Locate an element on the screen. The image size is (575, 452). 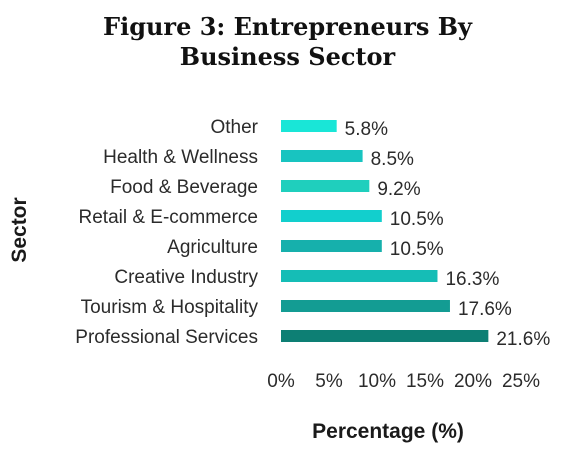
x-tick-25: 25% is located at coordinates (521, 381).